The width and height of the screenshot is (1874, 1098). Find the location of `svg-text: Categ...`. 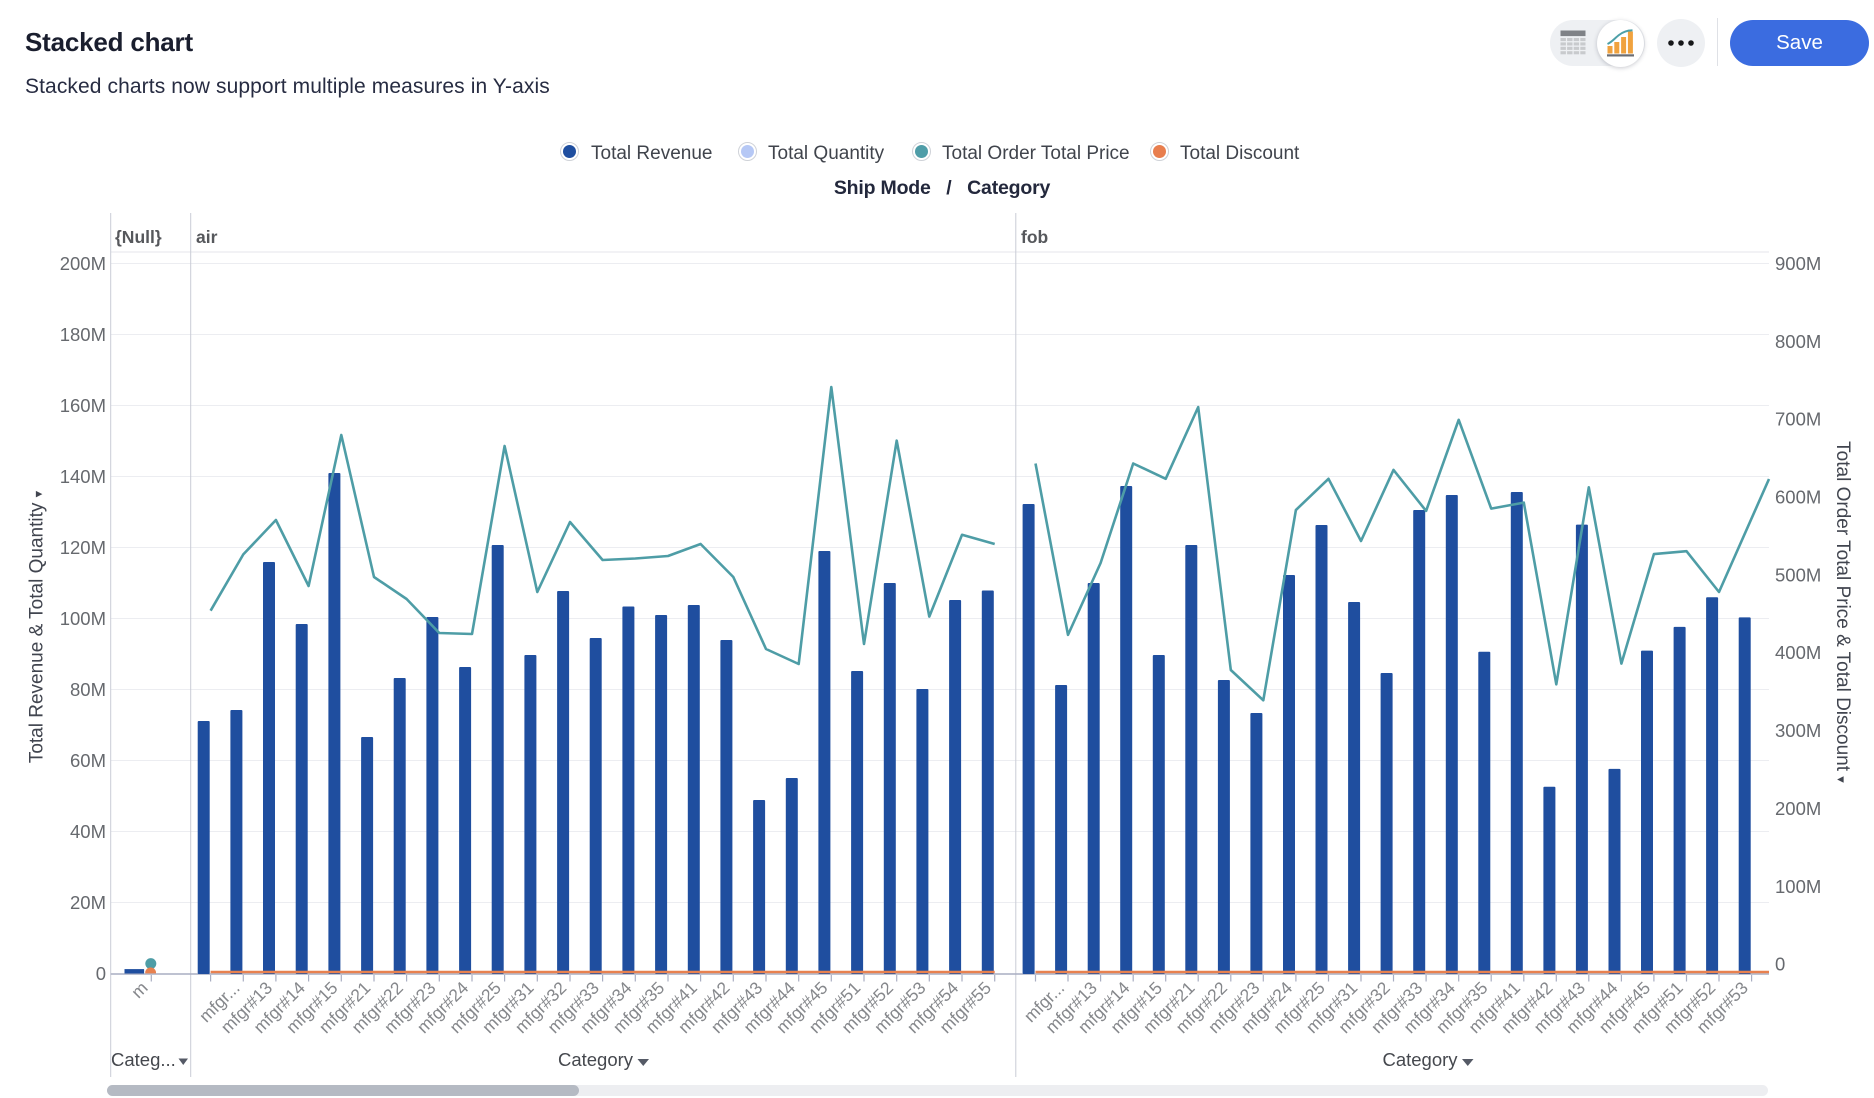

svg-text: Categ... is located at coordinates (143, 1059).